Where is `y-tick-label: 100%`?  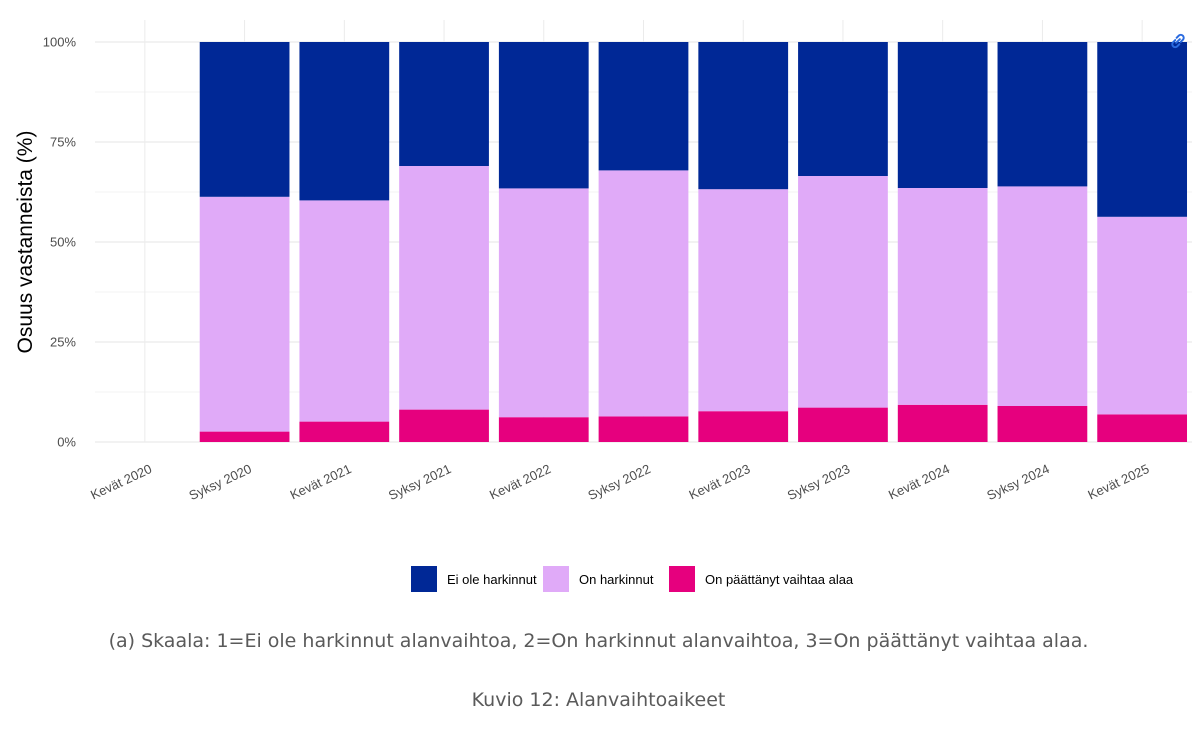
y-tick-label: 100% is located at coordinates (60, 42).